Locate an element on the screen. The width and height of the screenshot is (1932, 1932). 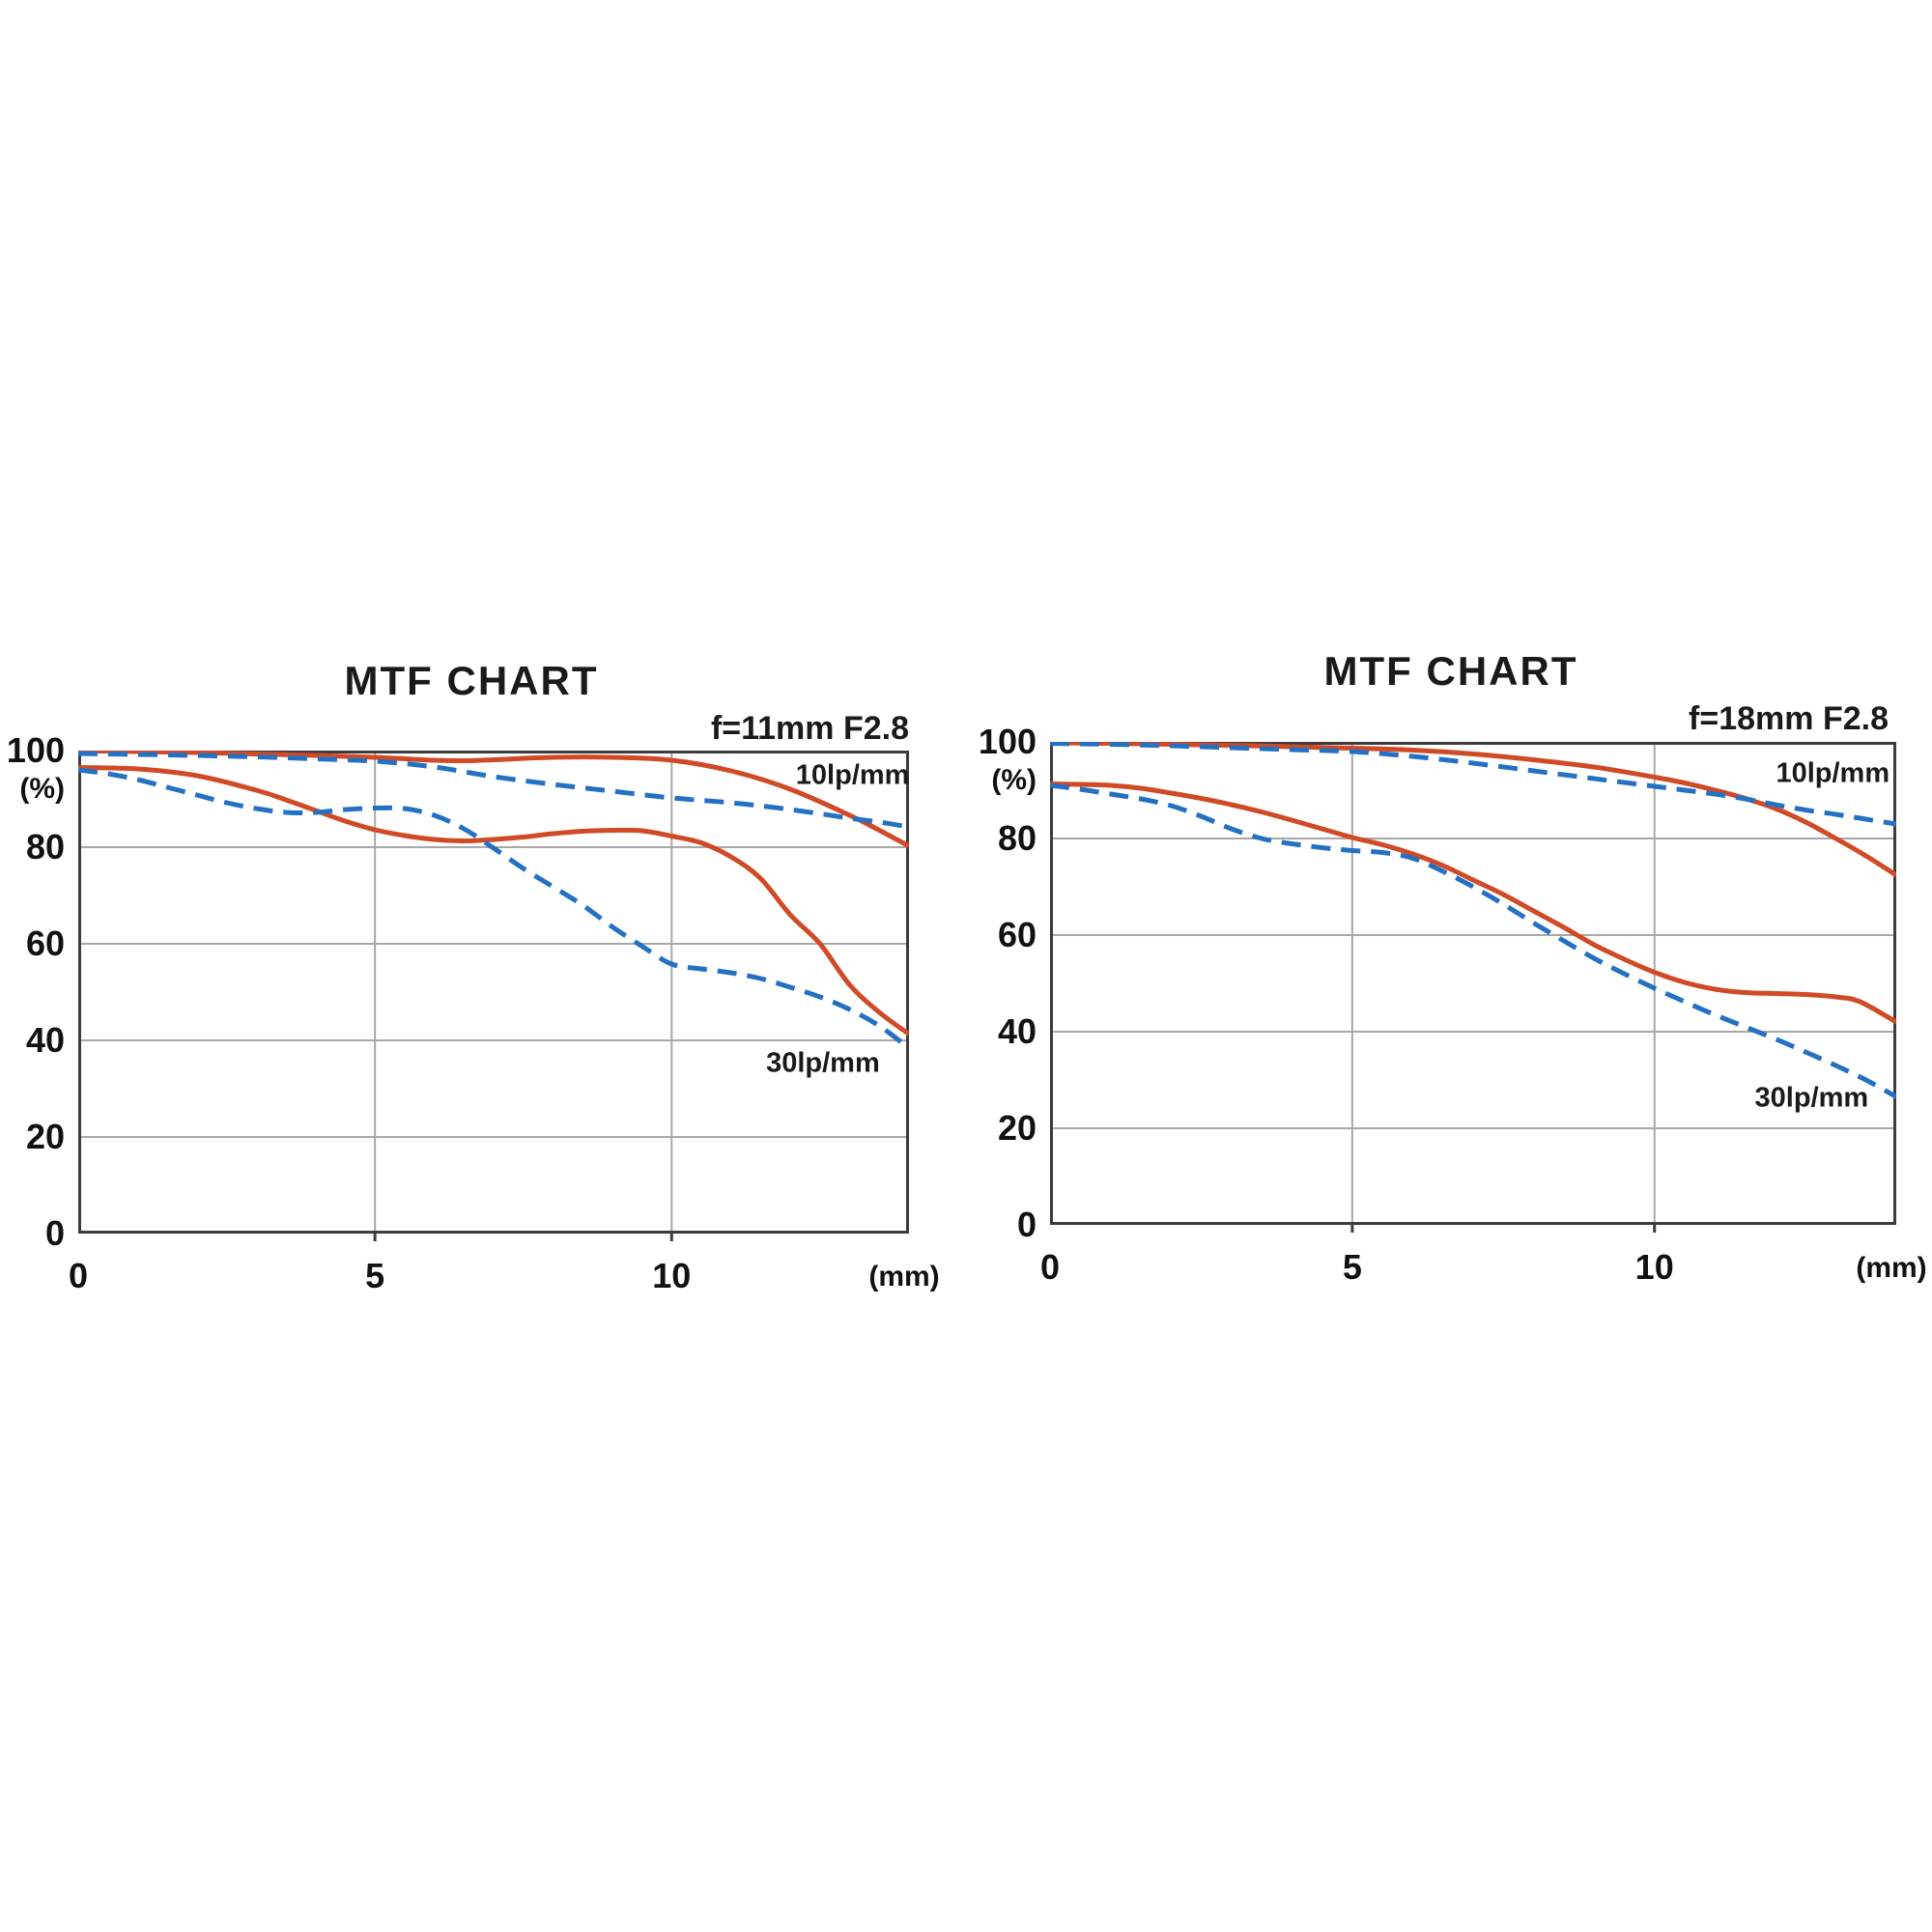
chart-subtitle: f=11mm F2.8 is located at coordinates (809, 728).